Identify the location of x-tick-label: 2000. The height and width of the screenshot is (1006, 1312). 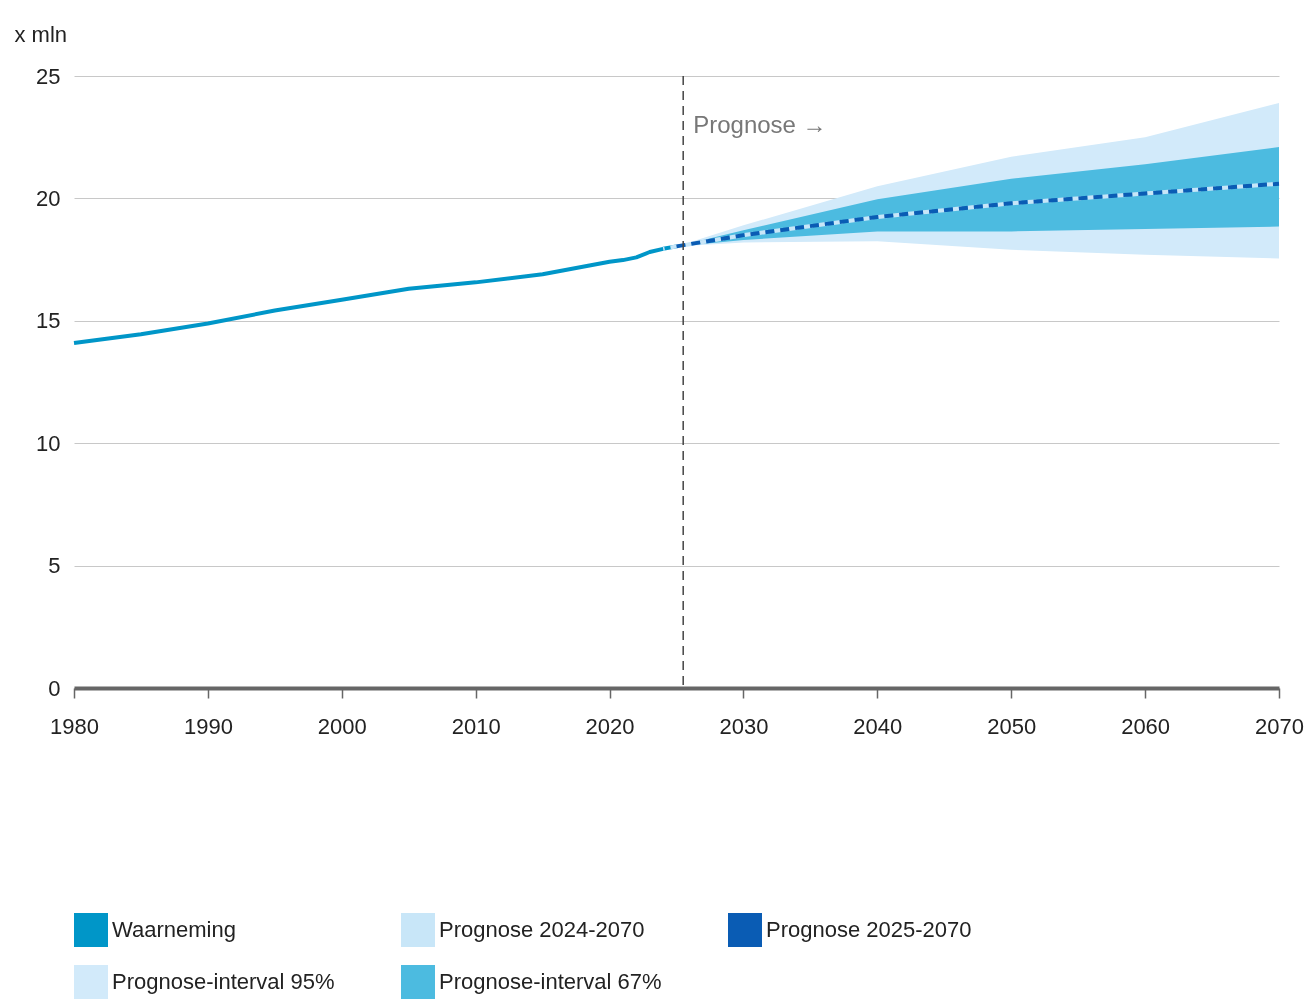
(342, 726).